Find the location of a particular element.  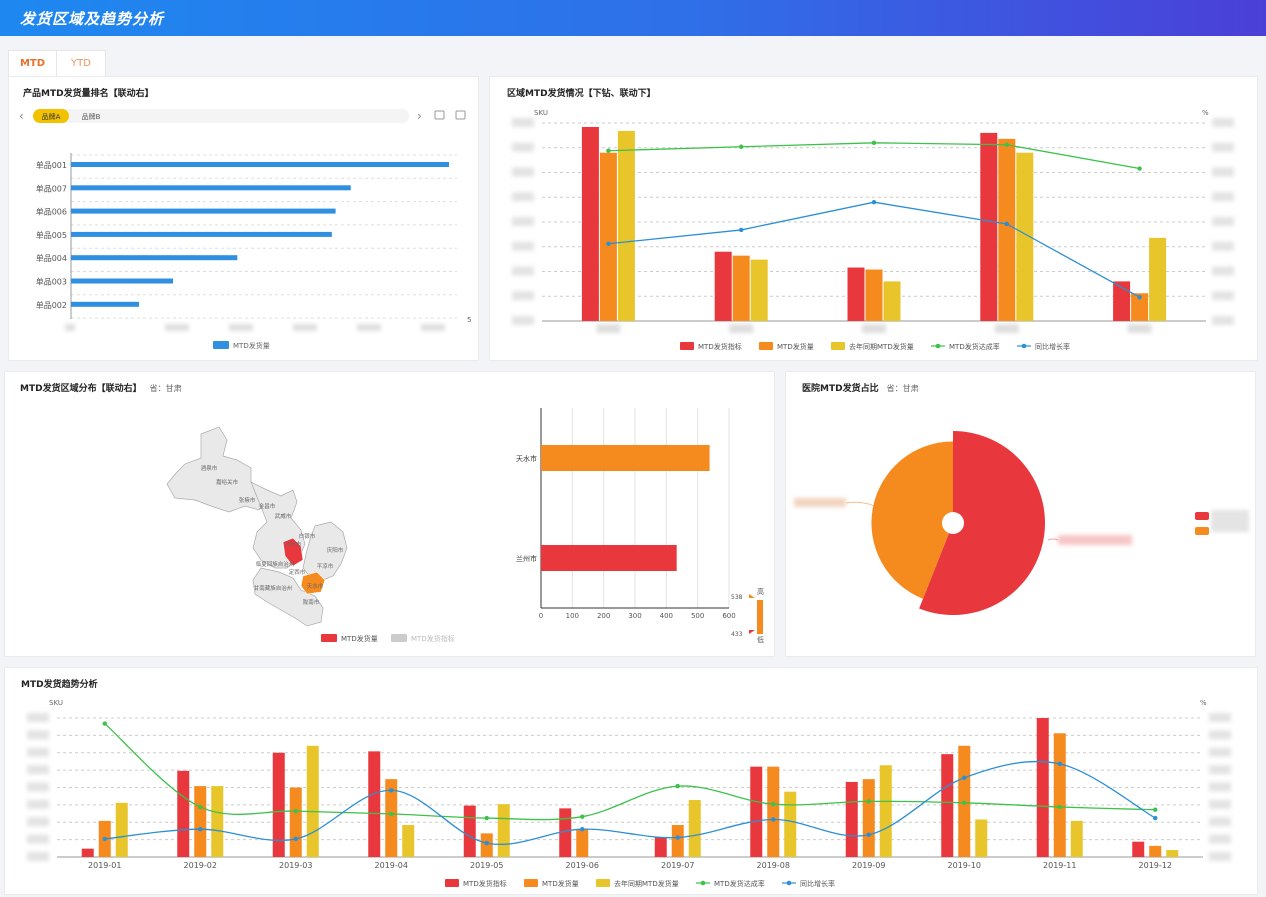

chip-next-icon: › is located at coordinates (419, 116).